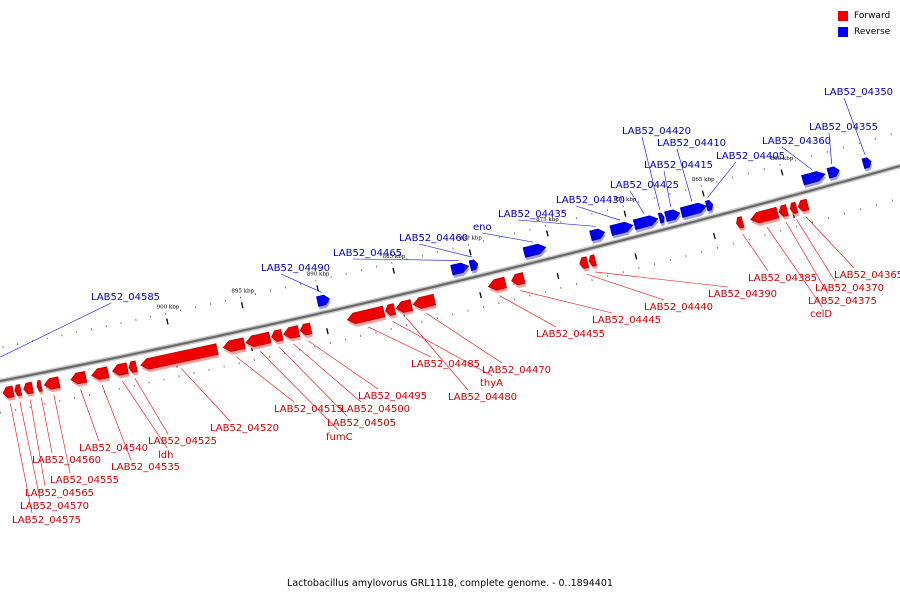  I want to click on gene-arrow-eno, so click(534, 250).